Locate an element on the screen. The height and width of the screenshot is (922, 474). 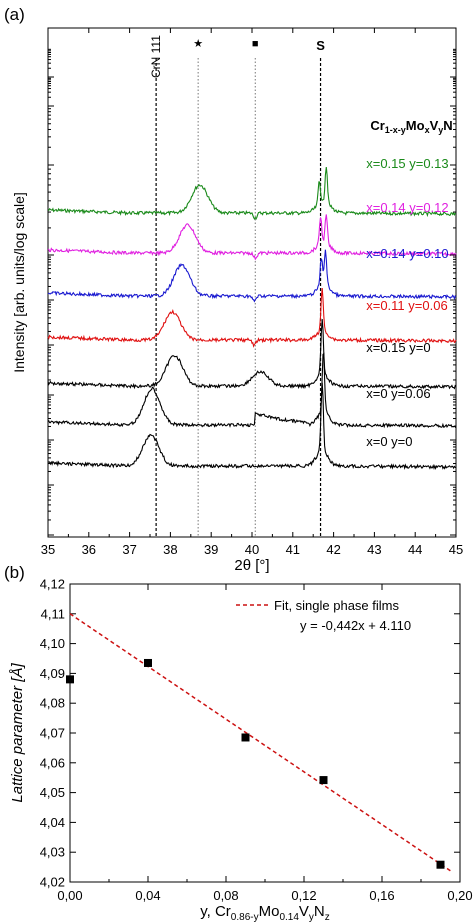
y-tick-label: 4,08 is located at coordinates (52, 703).